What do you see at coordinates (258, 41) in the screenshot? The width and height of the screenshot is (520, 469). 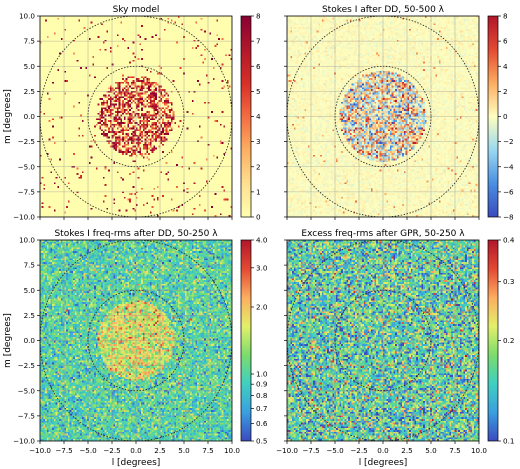 I see `colorbar-tick-label: 7` at bounding box center [258, 41].